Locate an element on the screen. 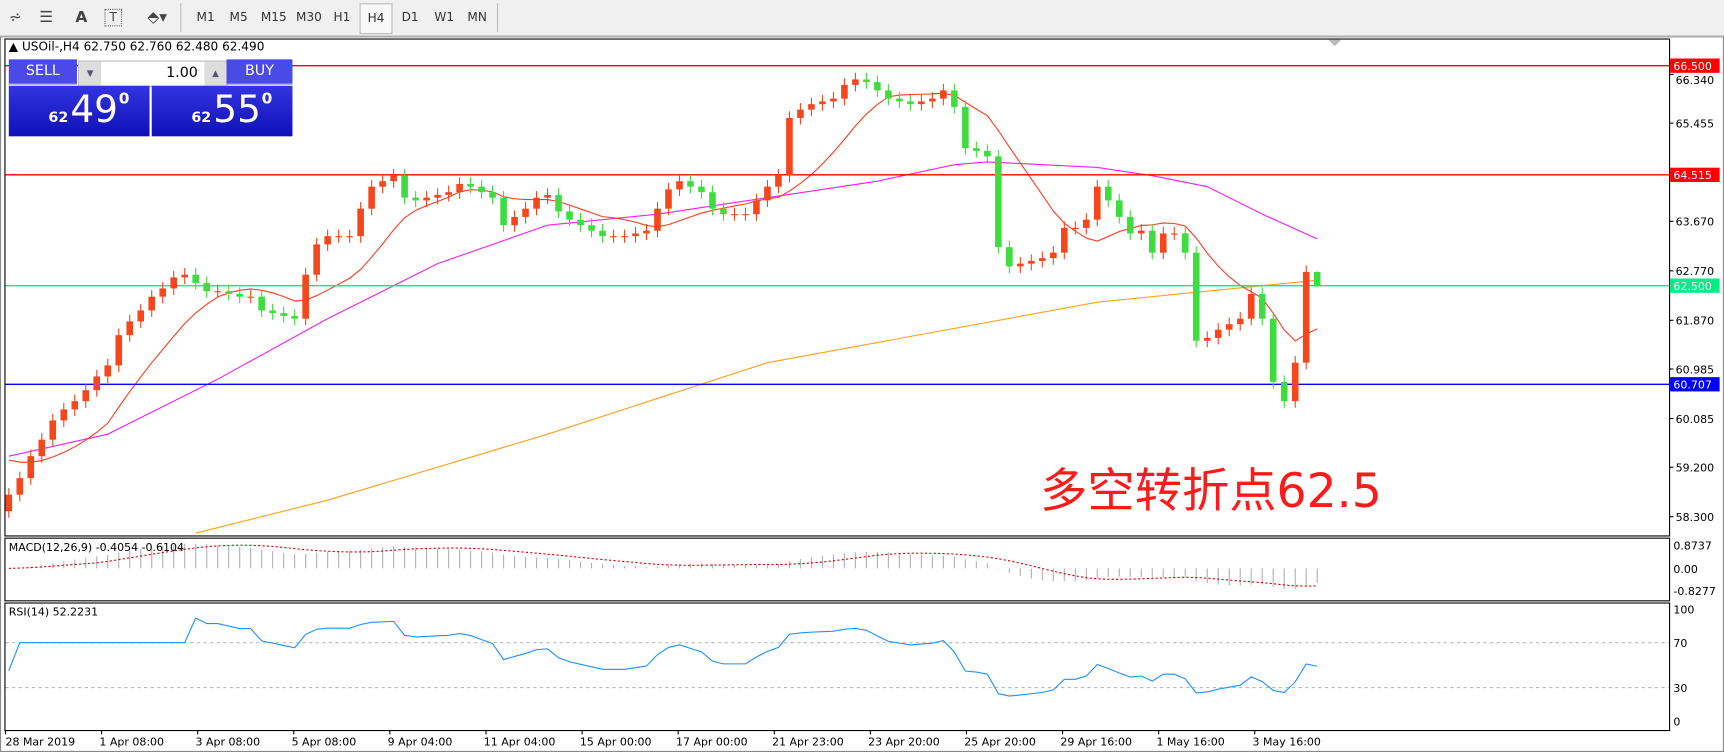  lot-decrease-button: ▼ is located at coordinates (90, 73).